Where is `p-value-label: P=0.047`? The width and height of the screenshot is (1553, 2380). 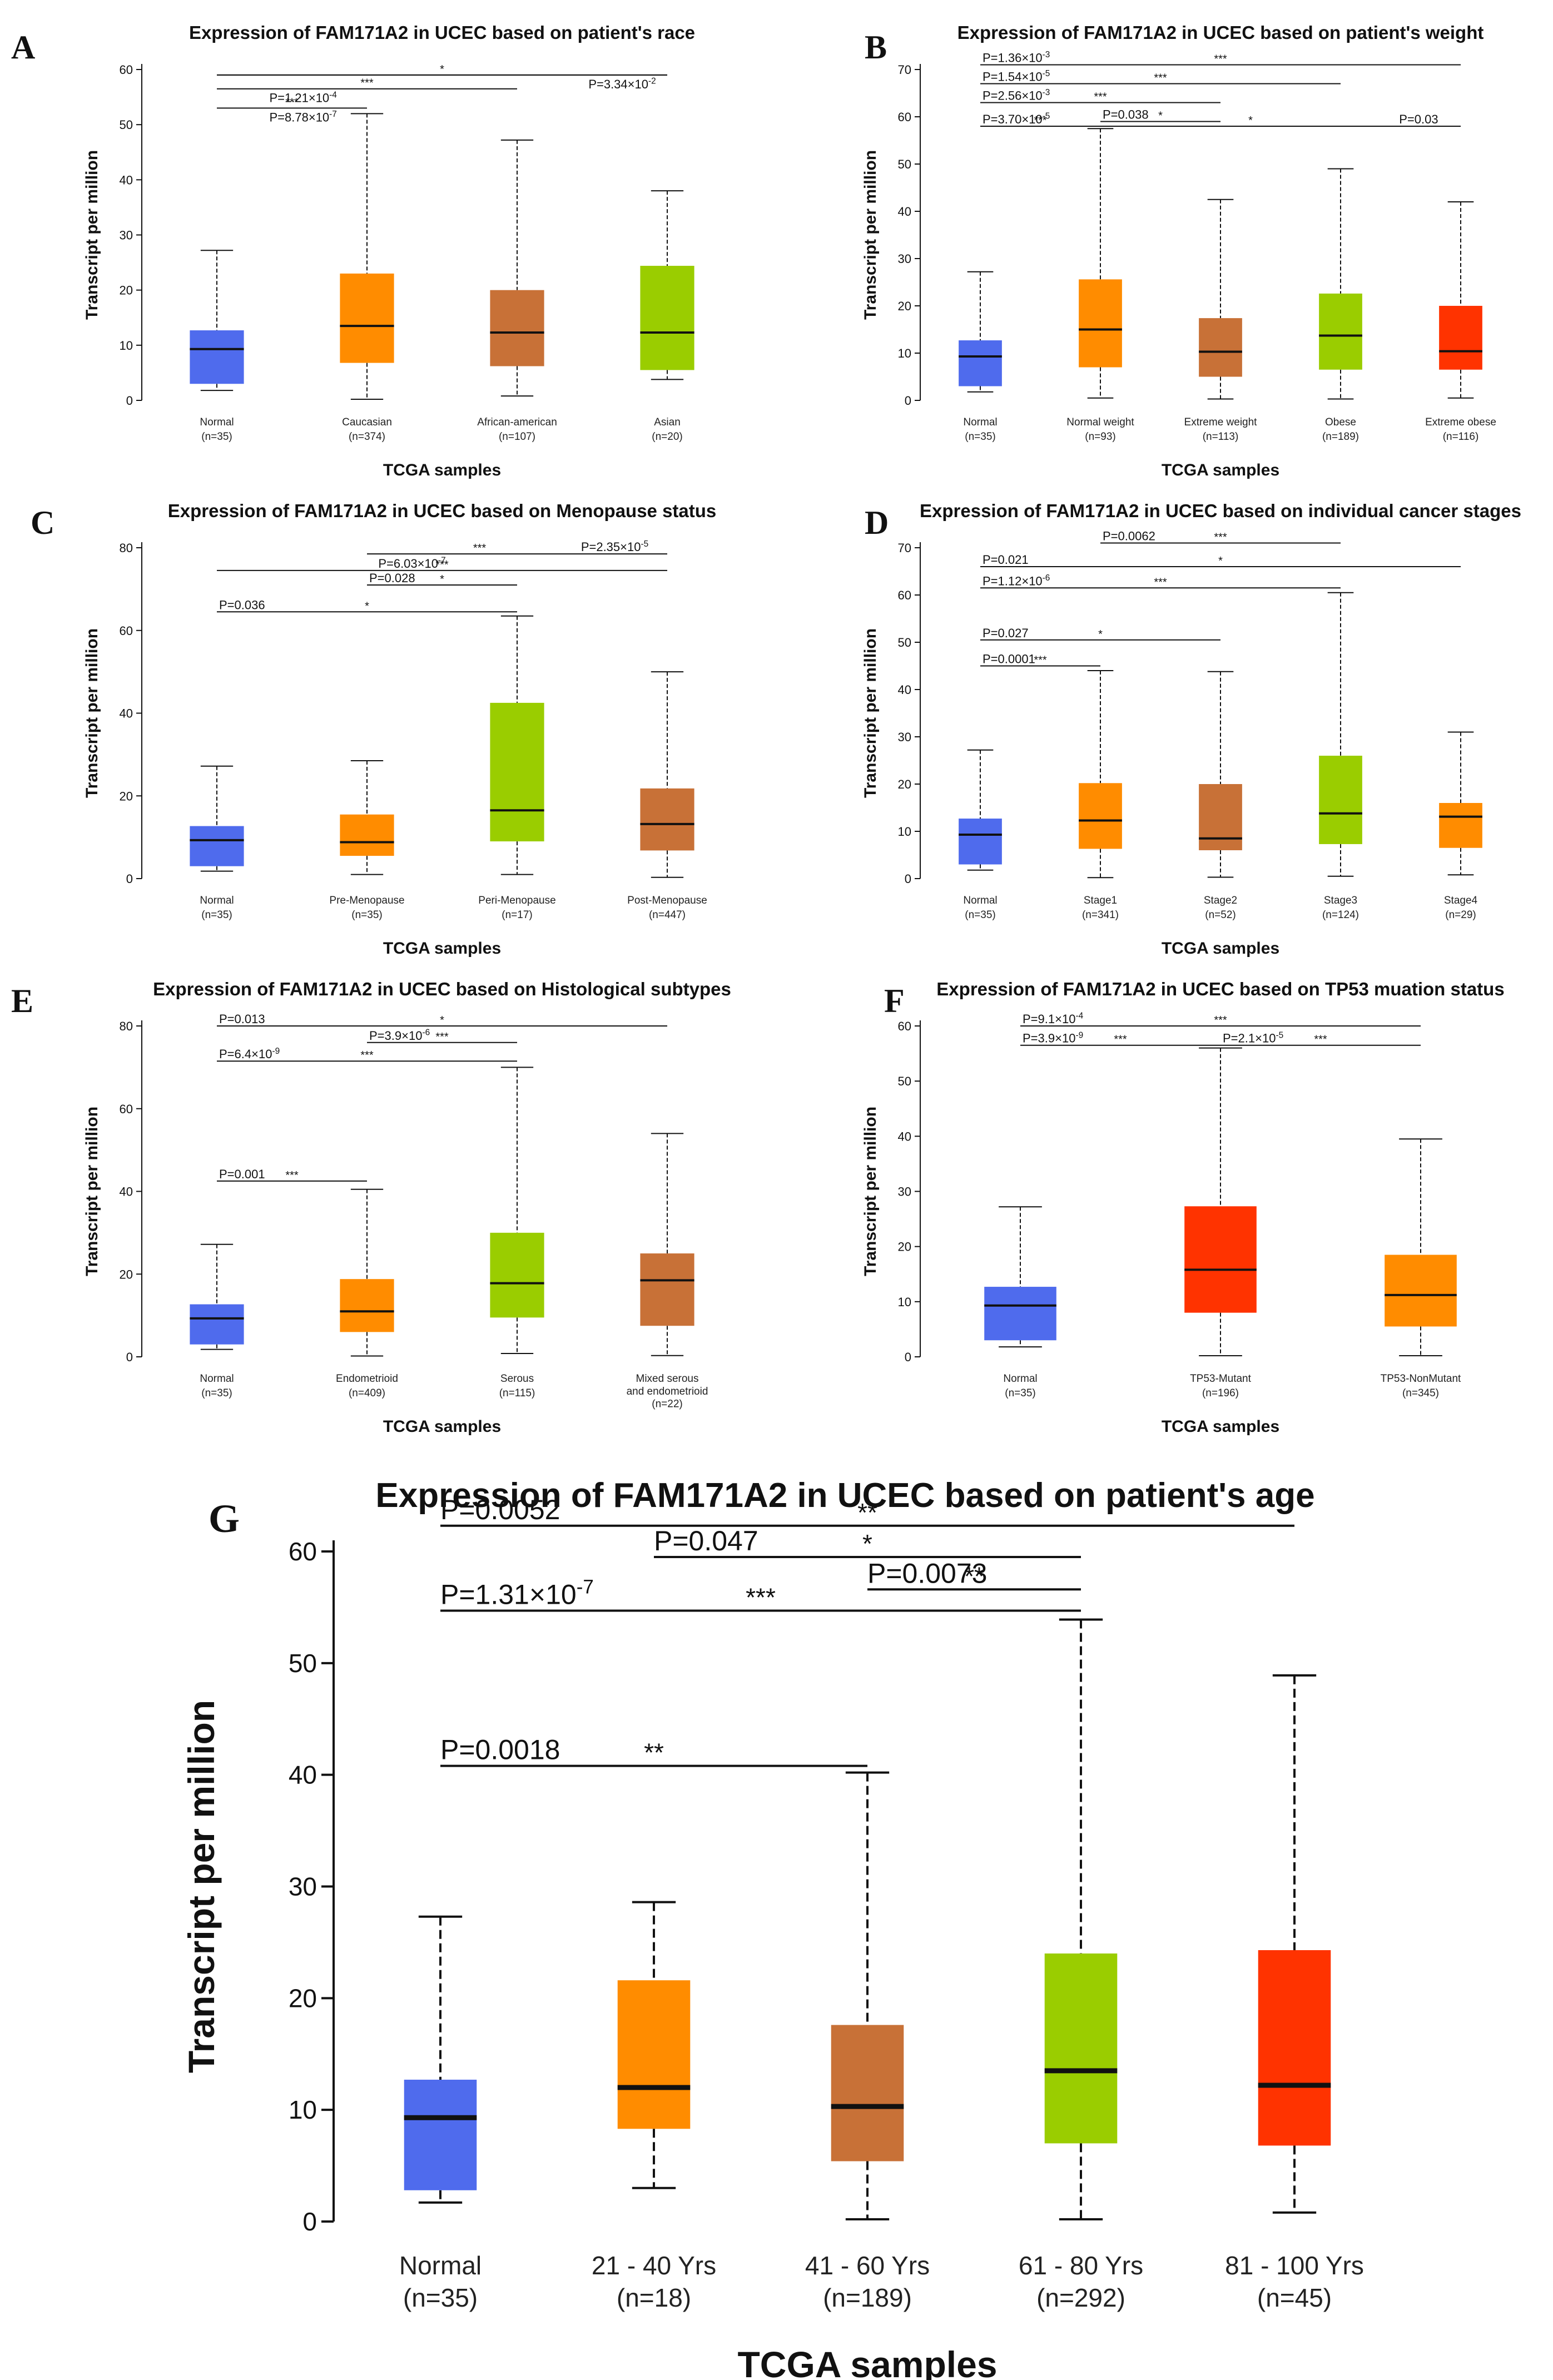
p-value-label: P=0.047 is located at coordinates (706, 1541).